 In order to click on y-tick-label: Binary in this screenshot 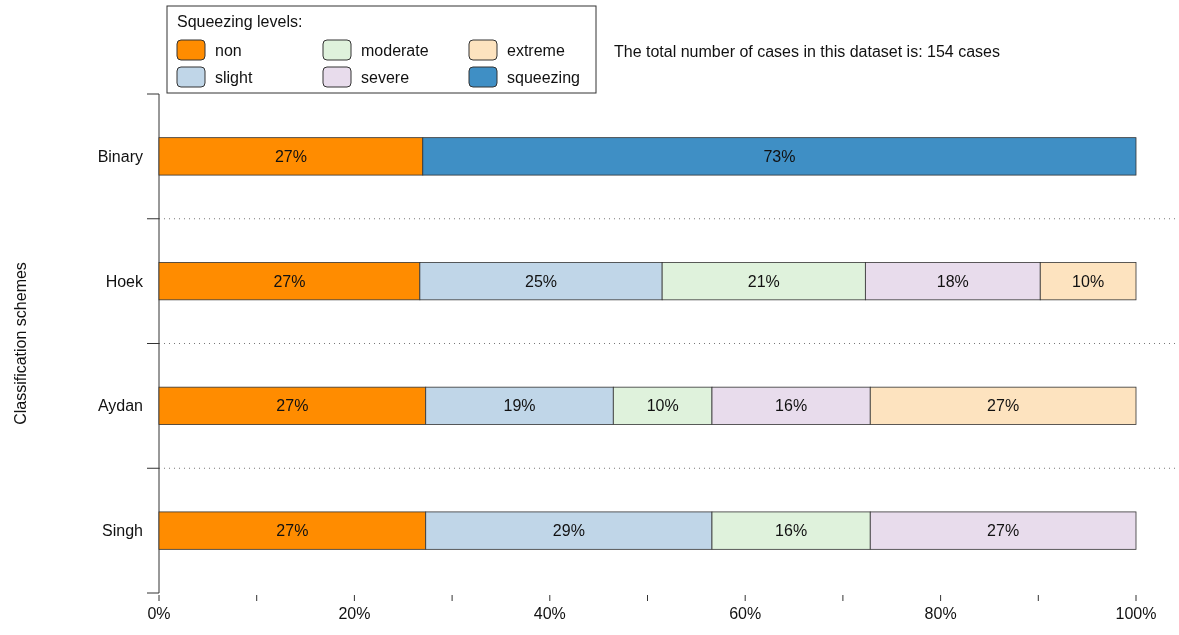, I will do `click(120, 156)`.